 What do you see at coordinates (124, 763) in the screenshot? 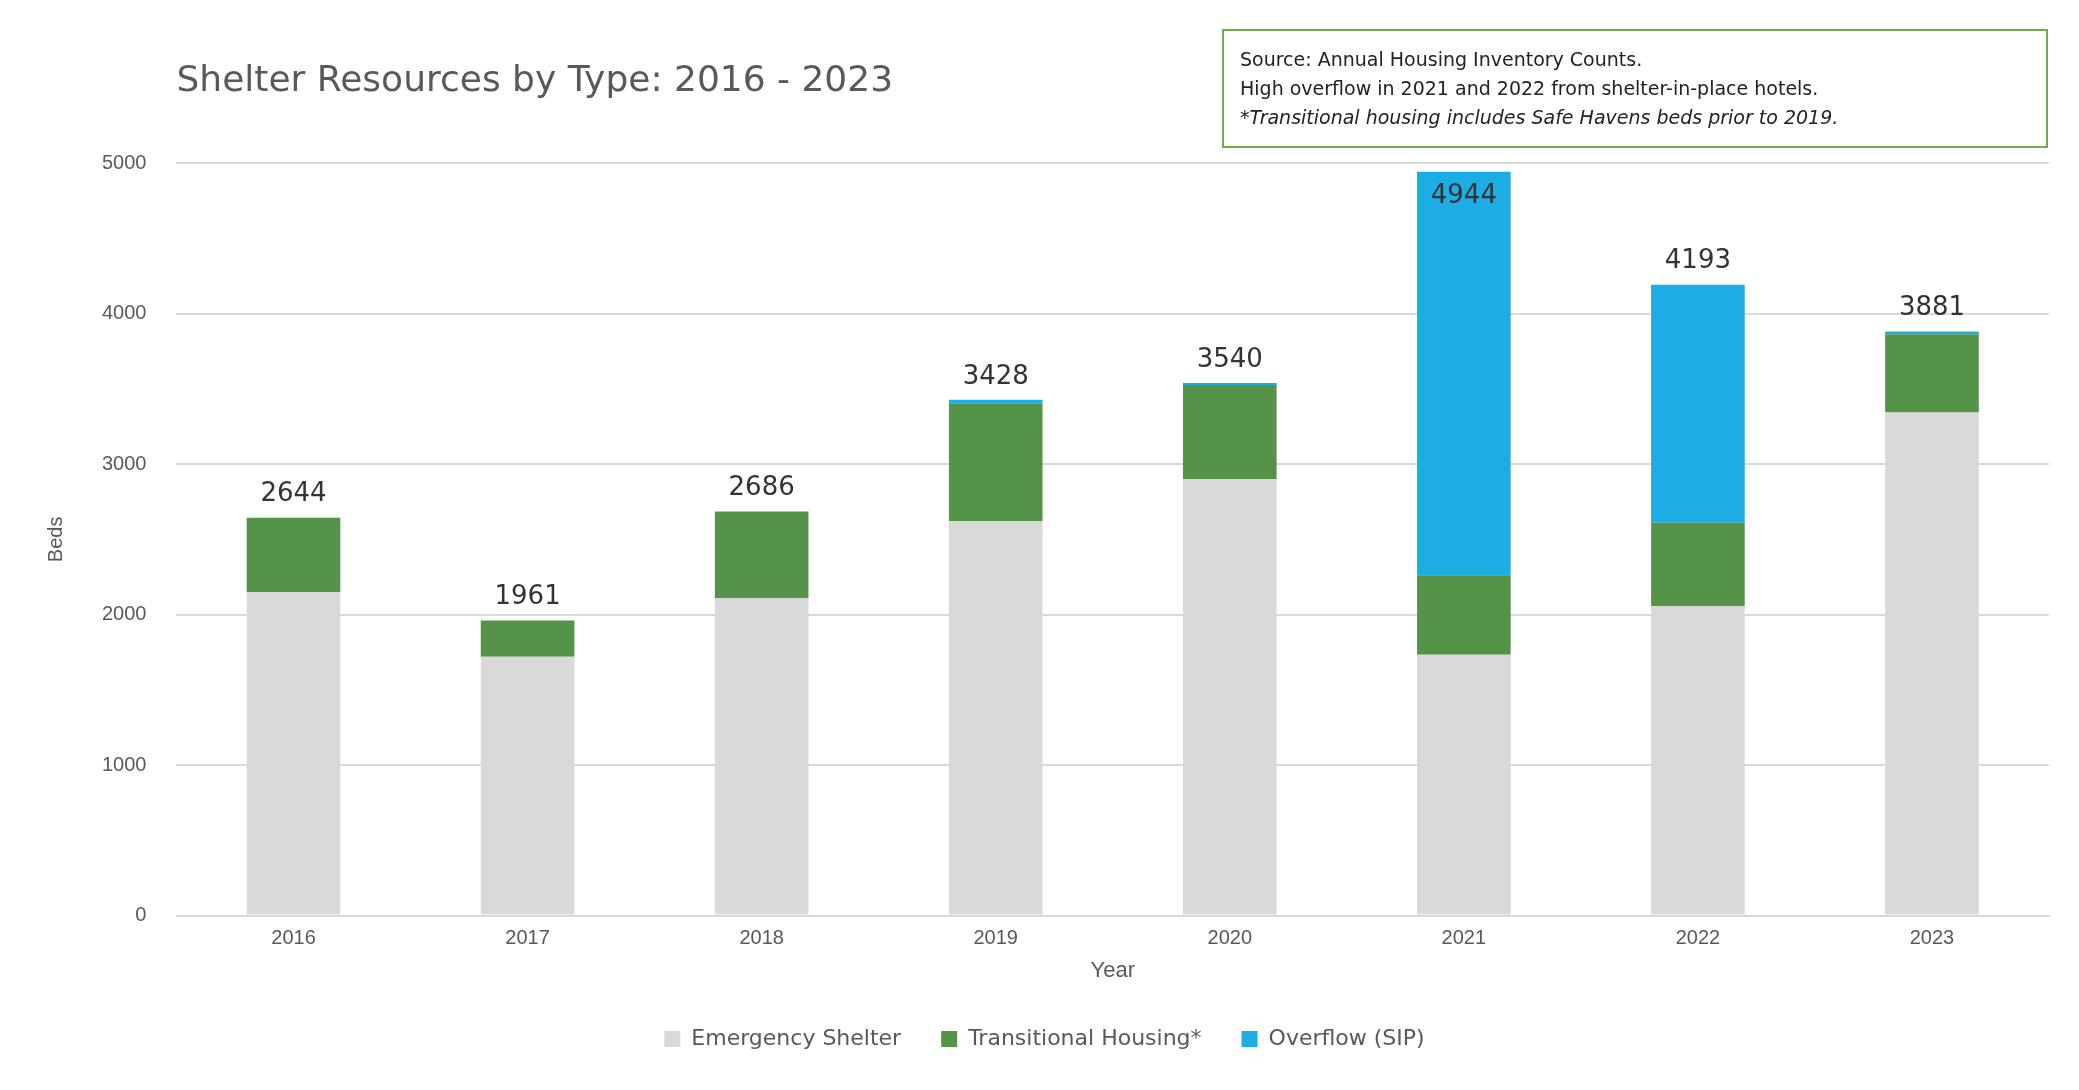
I see `y-tick-label: 1000` at bounding box center [124, 763].